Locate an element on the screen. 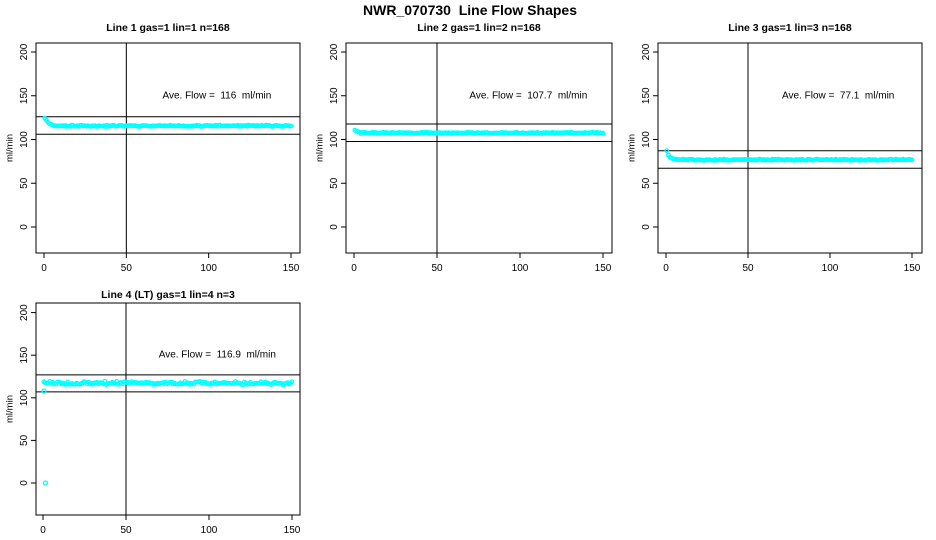 The height and width of the screenshot is (540, 936). subplot-4: 0 50 100 150 0 50 100 150 200 is located at coordinates (160, 419).